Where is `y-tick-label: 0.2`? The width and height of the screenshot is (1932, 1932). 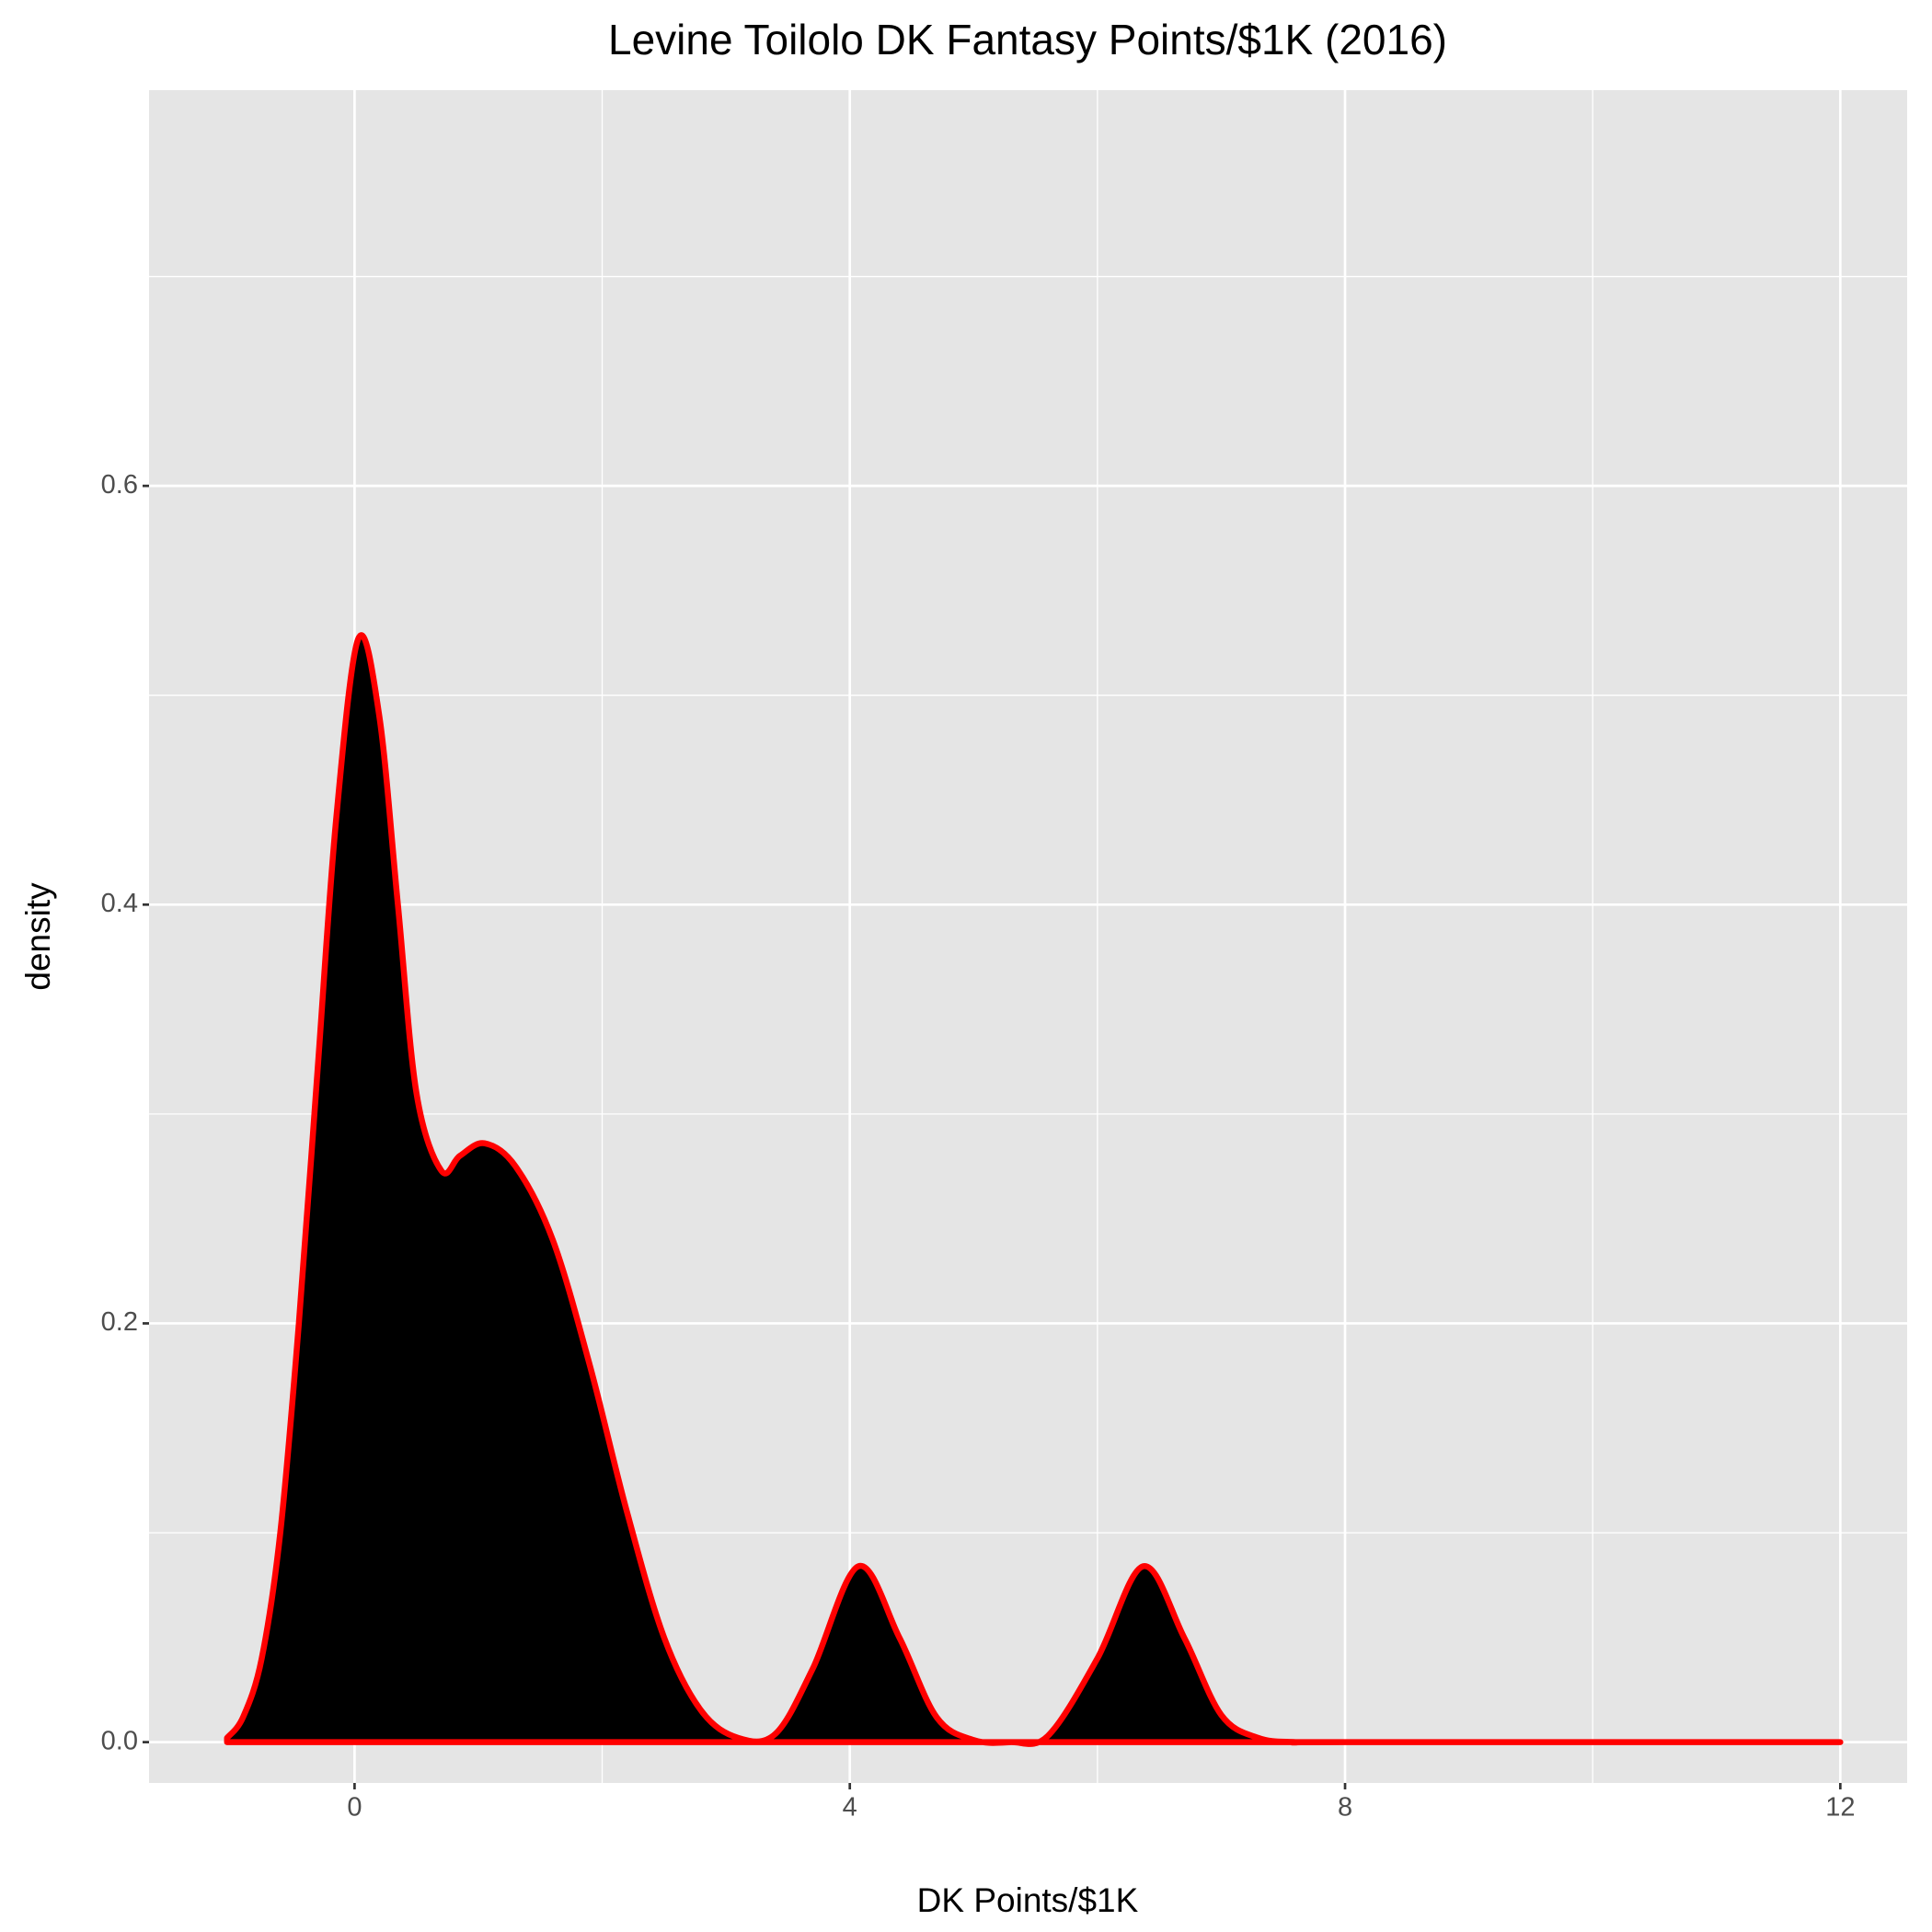
y-tick-label: 0.2 is located at coordinates (120, 1322).